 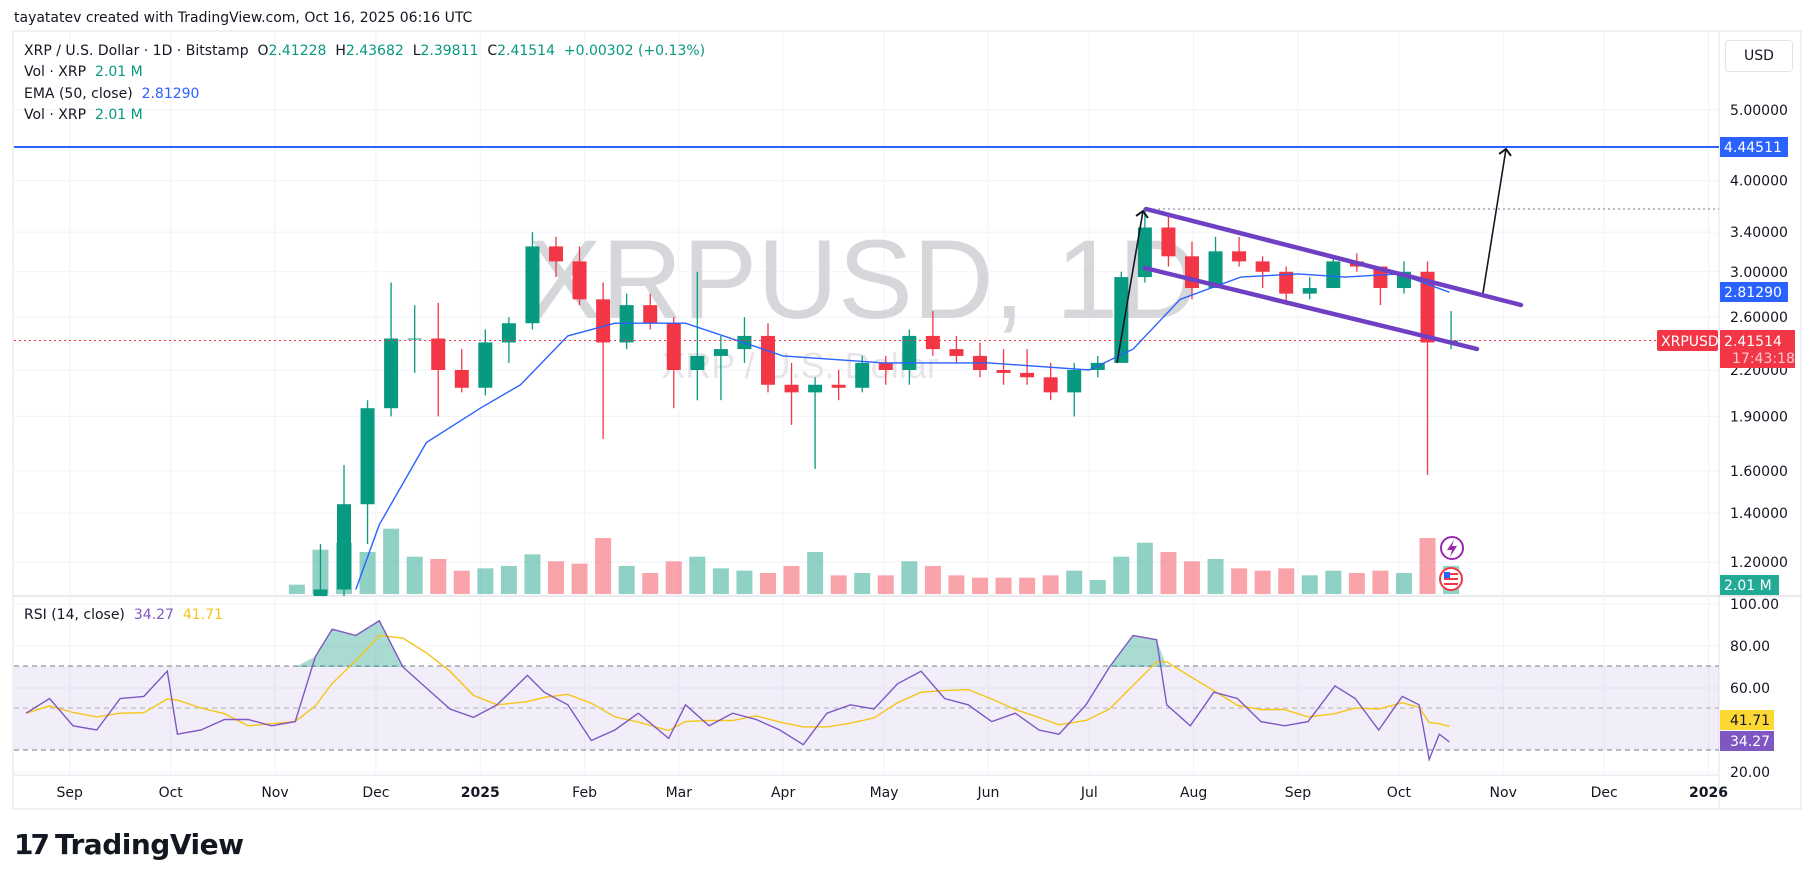 What do you see at coordinates (1688, 340) in the screenshot?
I see `symbol-name-tag: XRPUSD` at bounding box center [1688, 340].